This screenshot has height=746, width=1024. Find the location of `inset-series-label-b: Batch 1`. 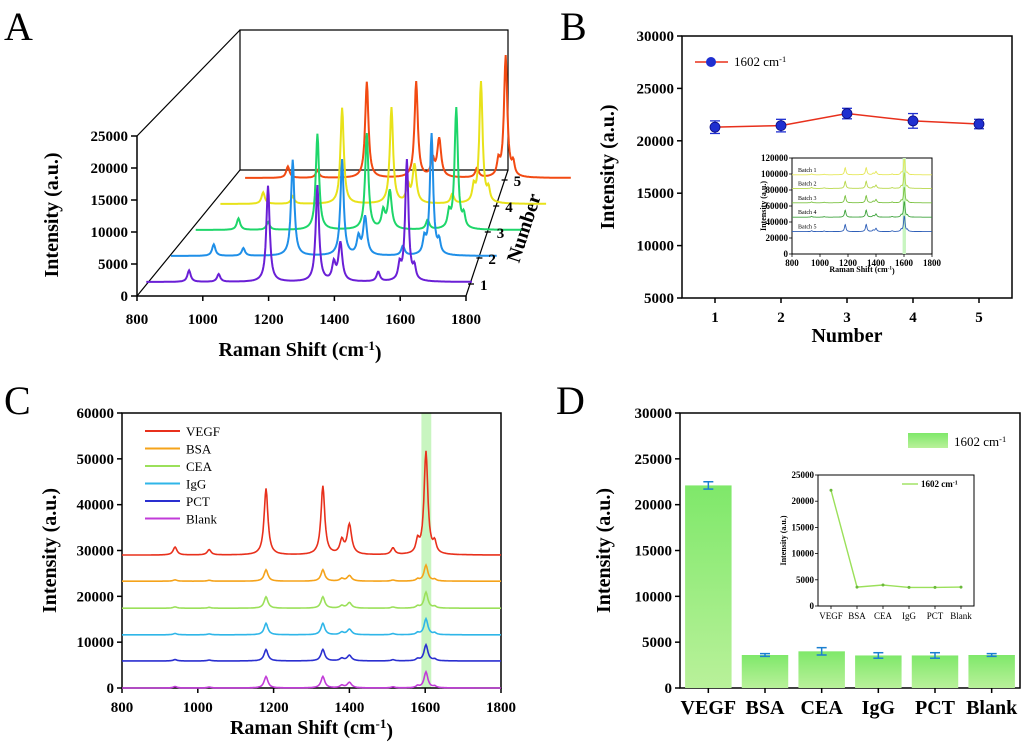

inset-series-label-b: Batch 1 is located at coordinates (807, 171).